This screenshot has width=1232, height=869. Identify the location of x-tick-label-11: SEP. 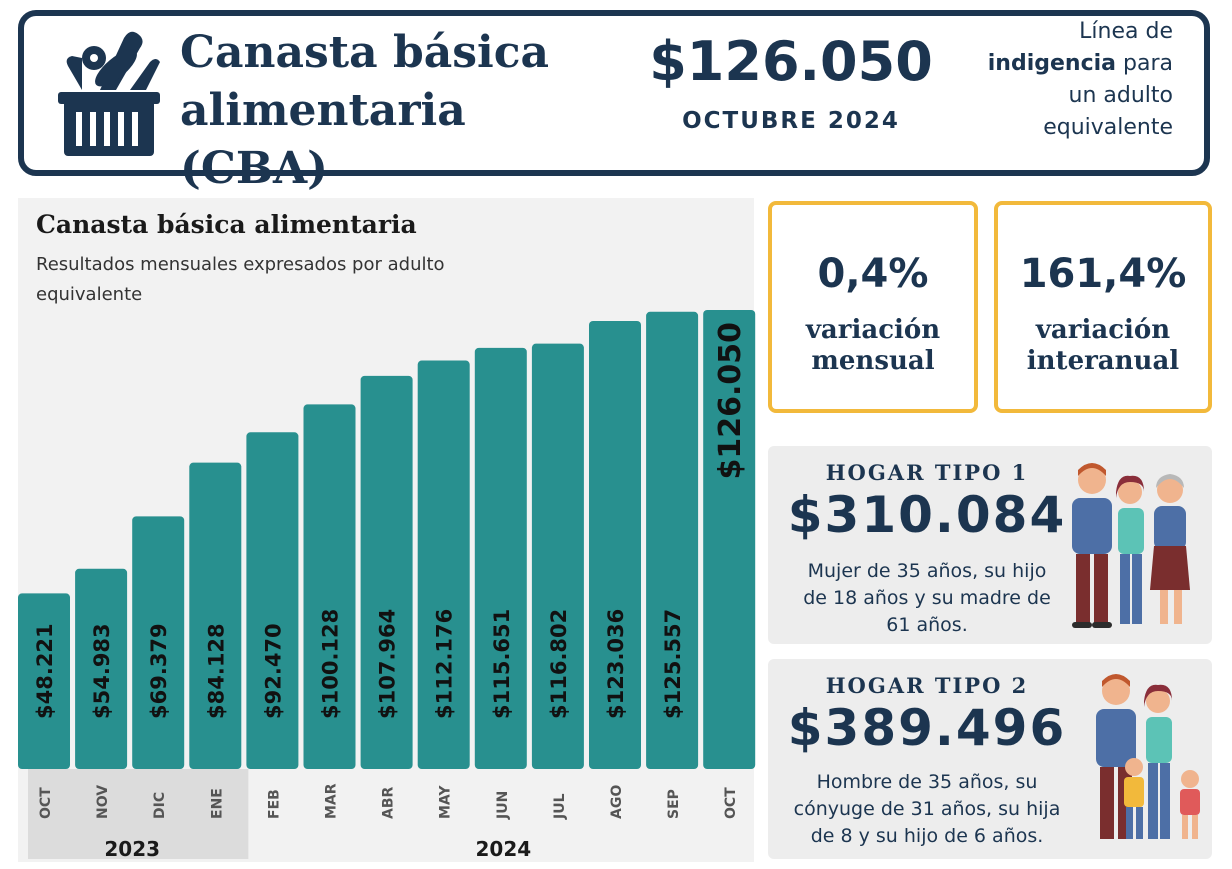
(674, 804).